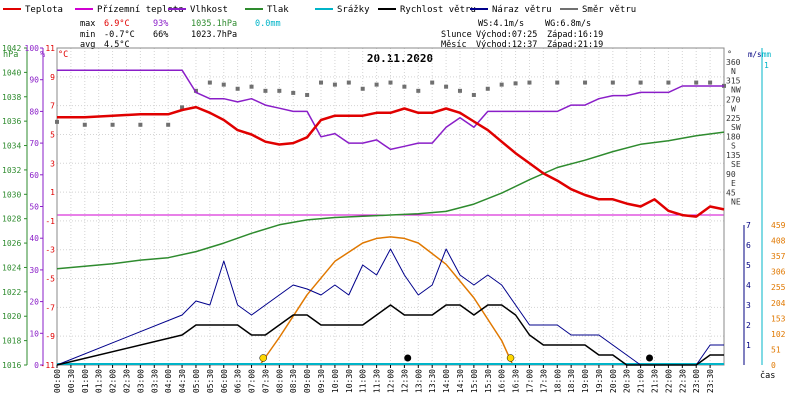 Image resolution: width=800 pixels, height=400 pixels. What do you see at coordinates (196, 381) in the screenshot?
I see `x-tick-label: 05:00` at bounding box center [196, 381].